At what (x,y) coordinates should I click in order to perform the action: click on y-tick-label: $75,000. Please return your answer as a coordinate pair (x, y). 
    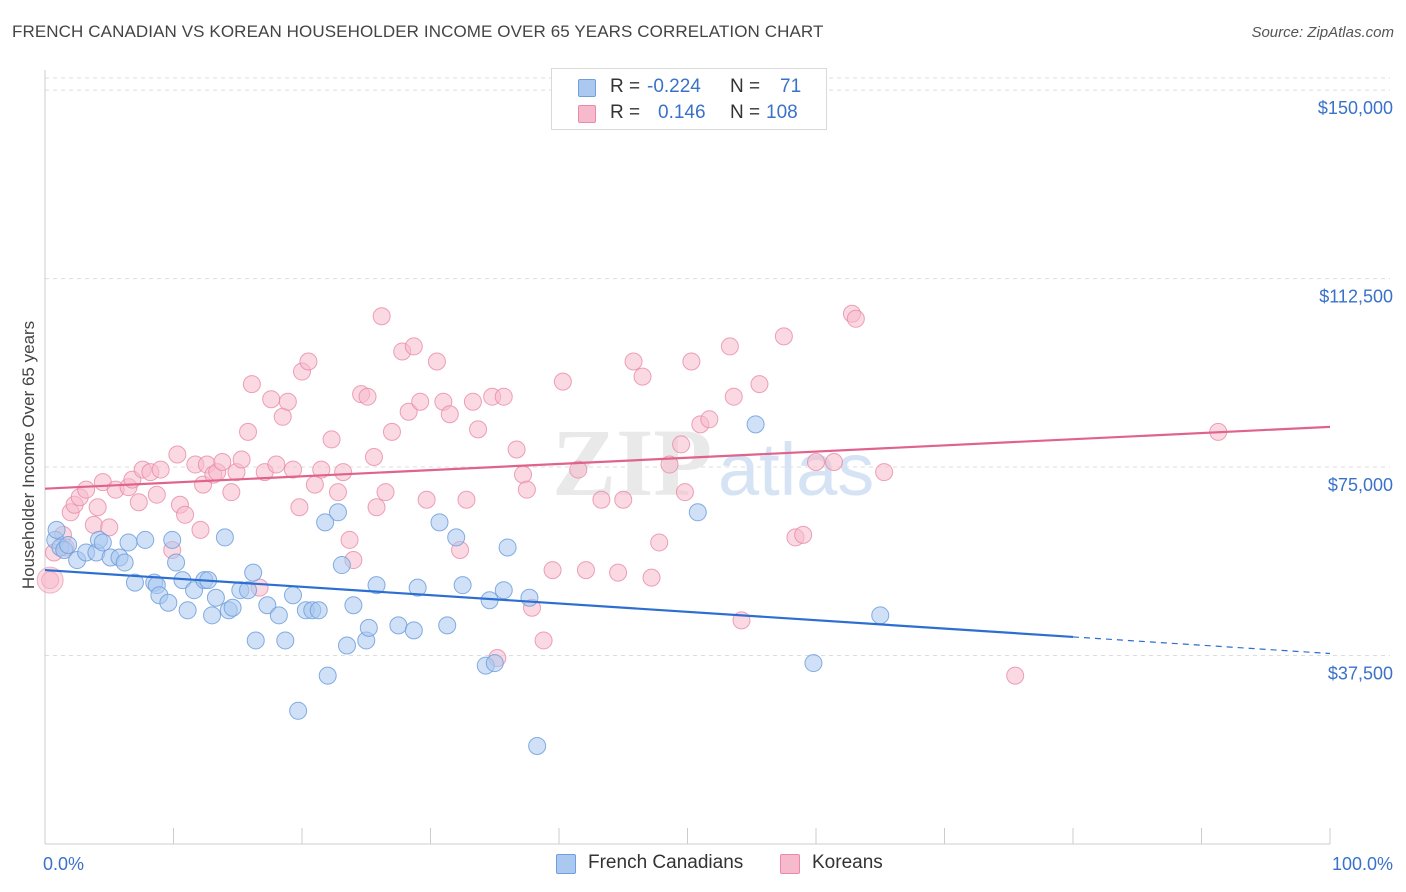
    Looking at the image, I should click on (1360, 485).